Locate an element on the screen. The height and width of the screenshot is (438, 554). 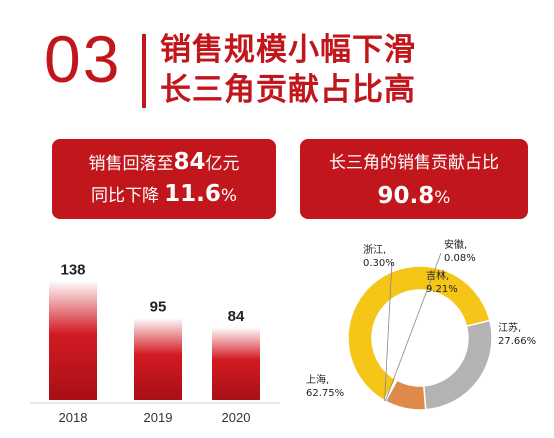
donut-label-name: 江苏, is located at coordinates (510, 328).